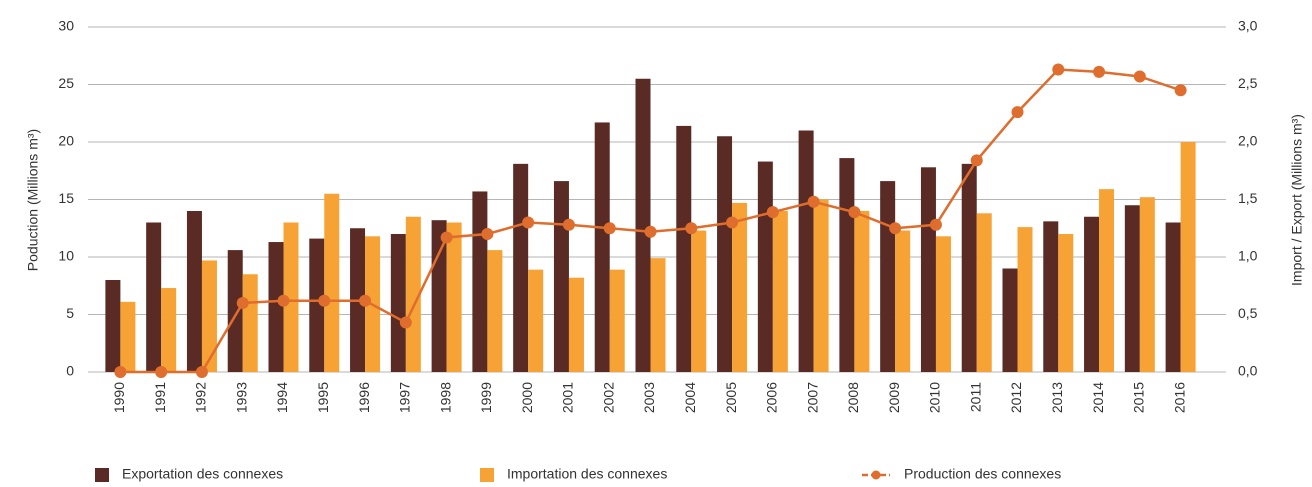 The width and height of the screenshot is (1312, 487). What do you see at coordinates (527, 397) in the screenshot?
I see `x-tick-label: 2000` at bounding box center [527, 397].